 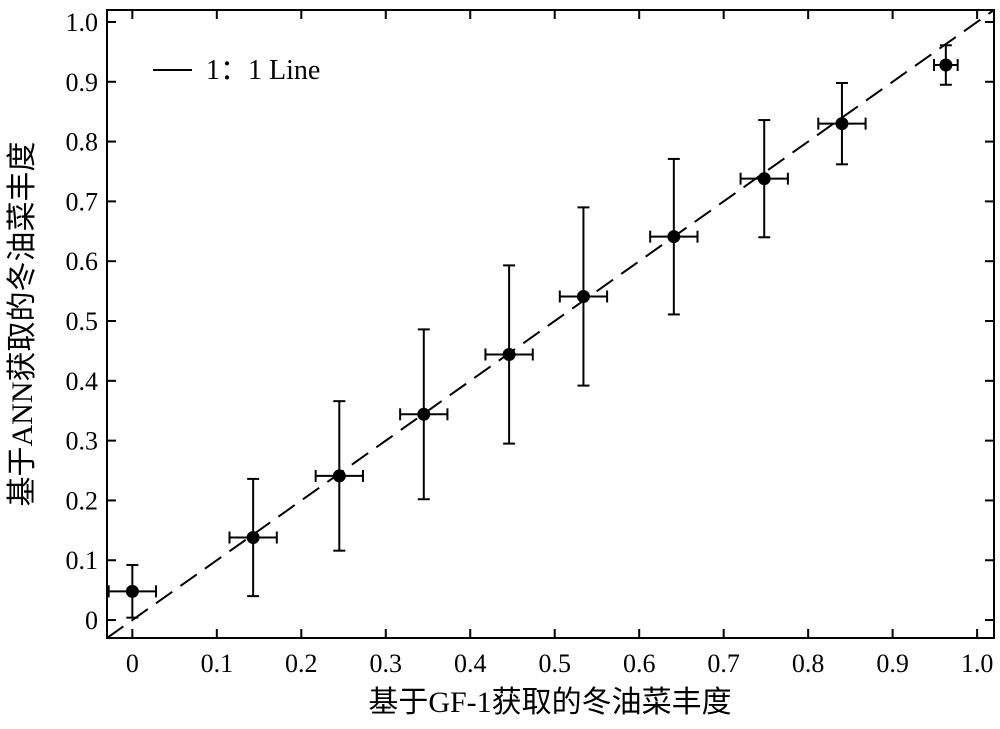 What do you see at coordinates (723, 663) in the screenshot?
I see `x-tick-label: 0.7` at bounding box center [723, 663].